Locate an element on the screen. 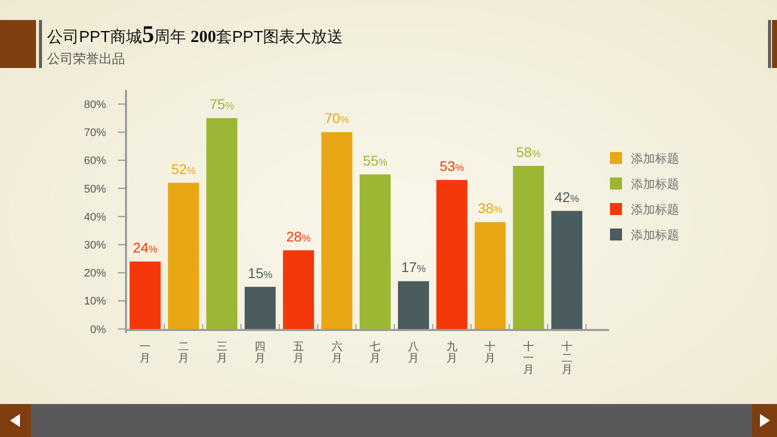 The height and width of the screenshot is (437, 777). data-label: 17% is located at coordinates (413, 267).